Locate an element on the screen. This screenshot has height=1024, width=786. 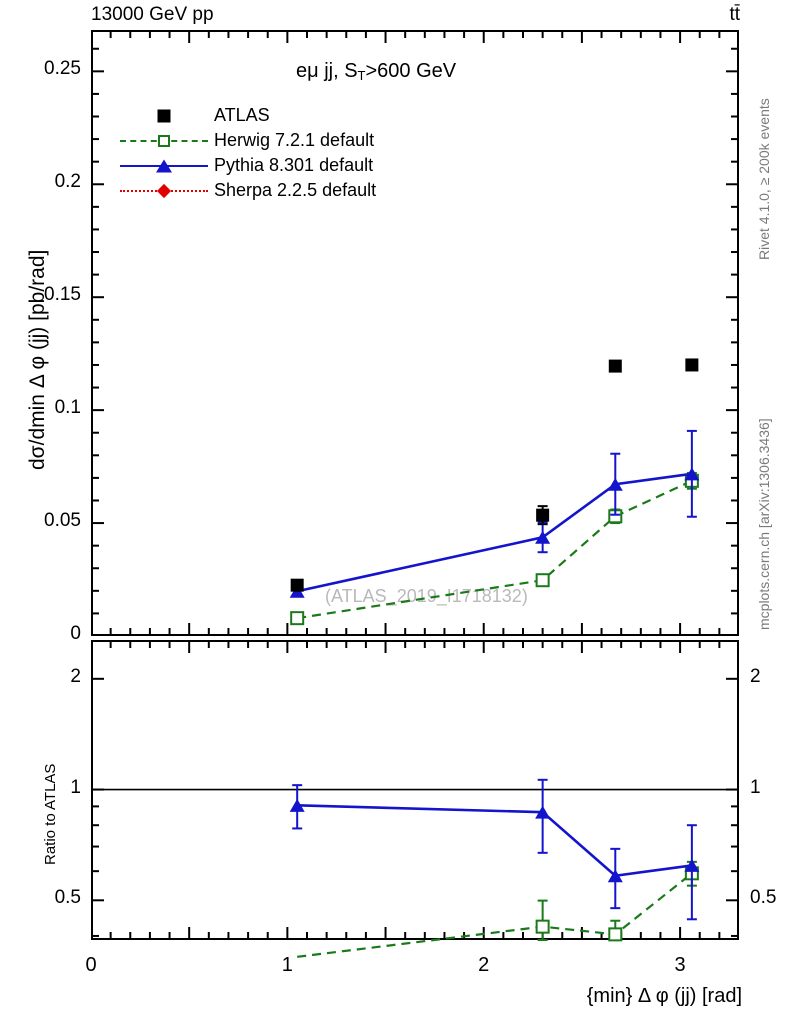
series-line-herwig is located at coordinates (495, 549).